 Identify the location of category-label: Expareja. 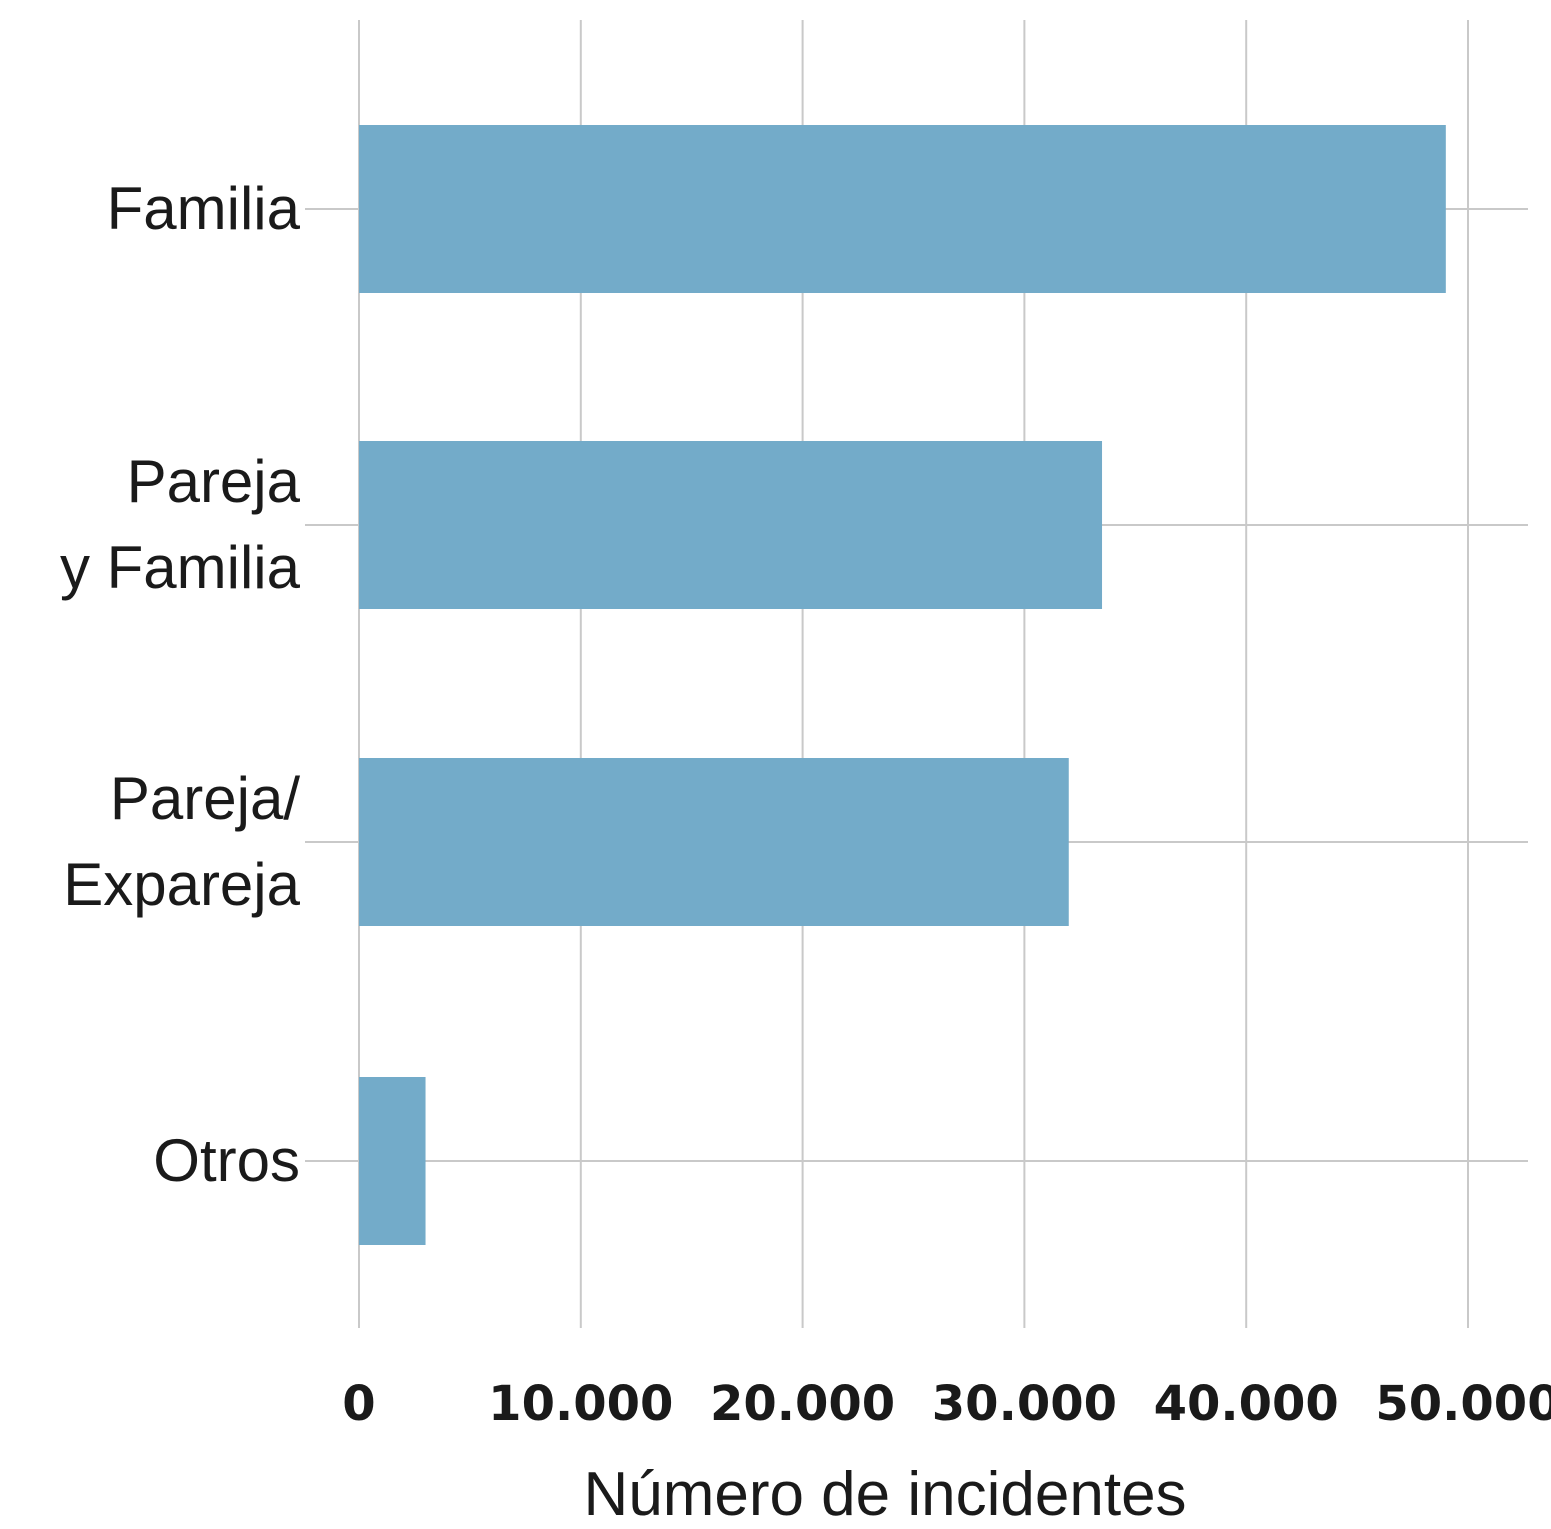
(181, 884).